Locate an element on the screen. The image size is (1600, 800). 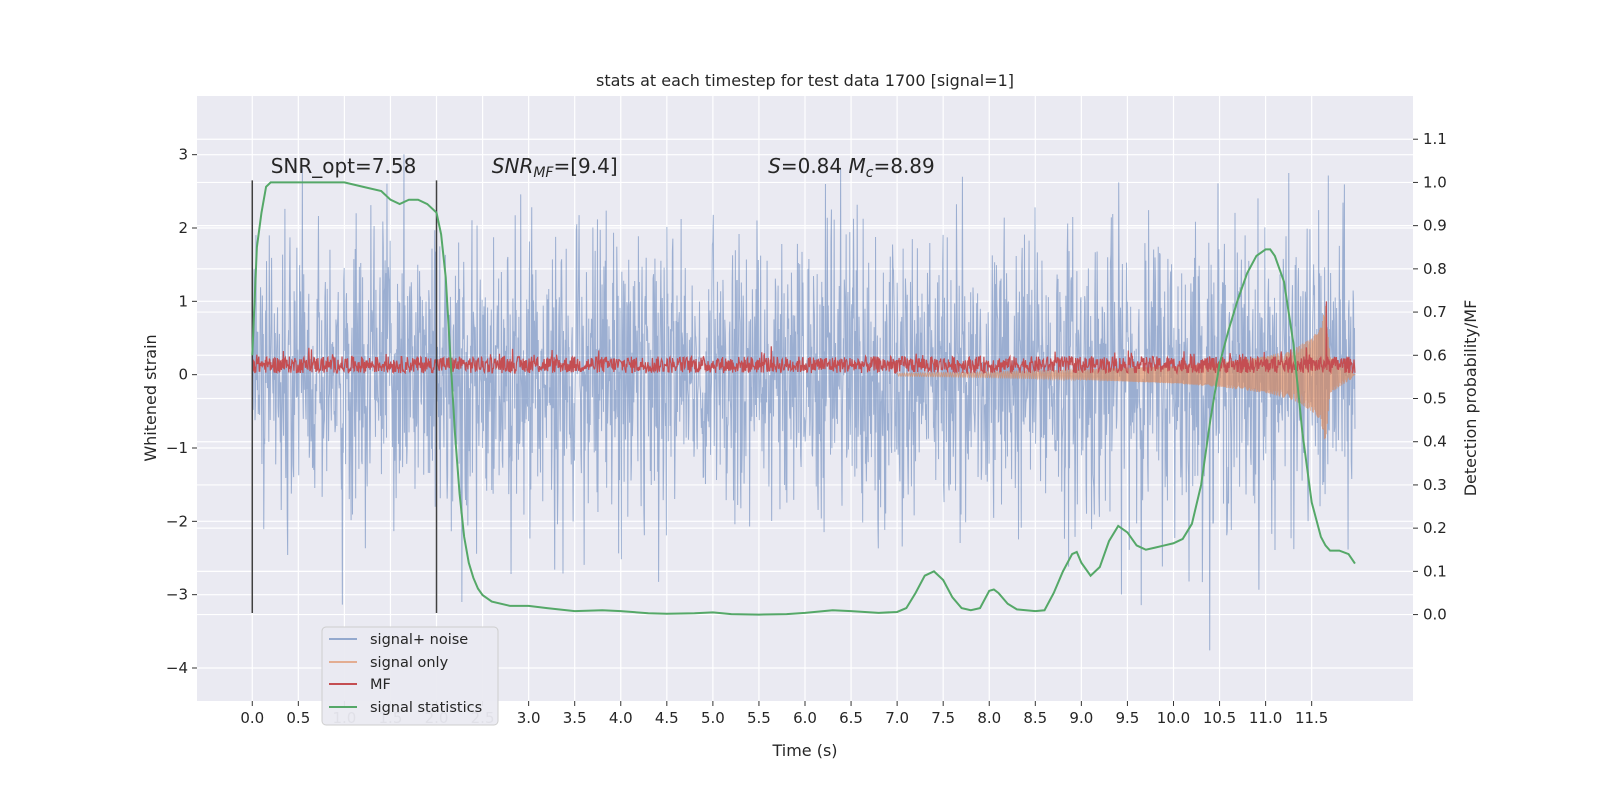
x-tick-label: 10.5 is located at coordinates (1219, 718).